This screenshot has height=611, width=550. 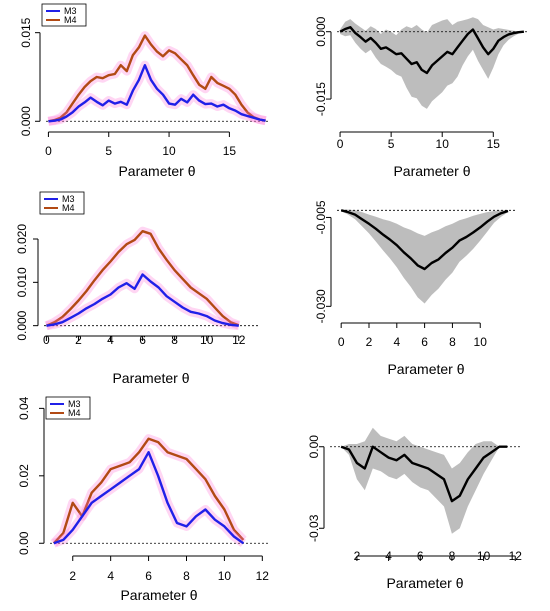 What do you see at coordinates (414, 288) in the screenshot?
I see `panel-middle-right: 0 2 4 6 8 10 -0.005 -0.030 Parameter θ` at bounding box center [414, 288].